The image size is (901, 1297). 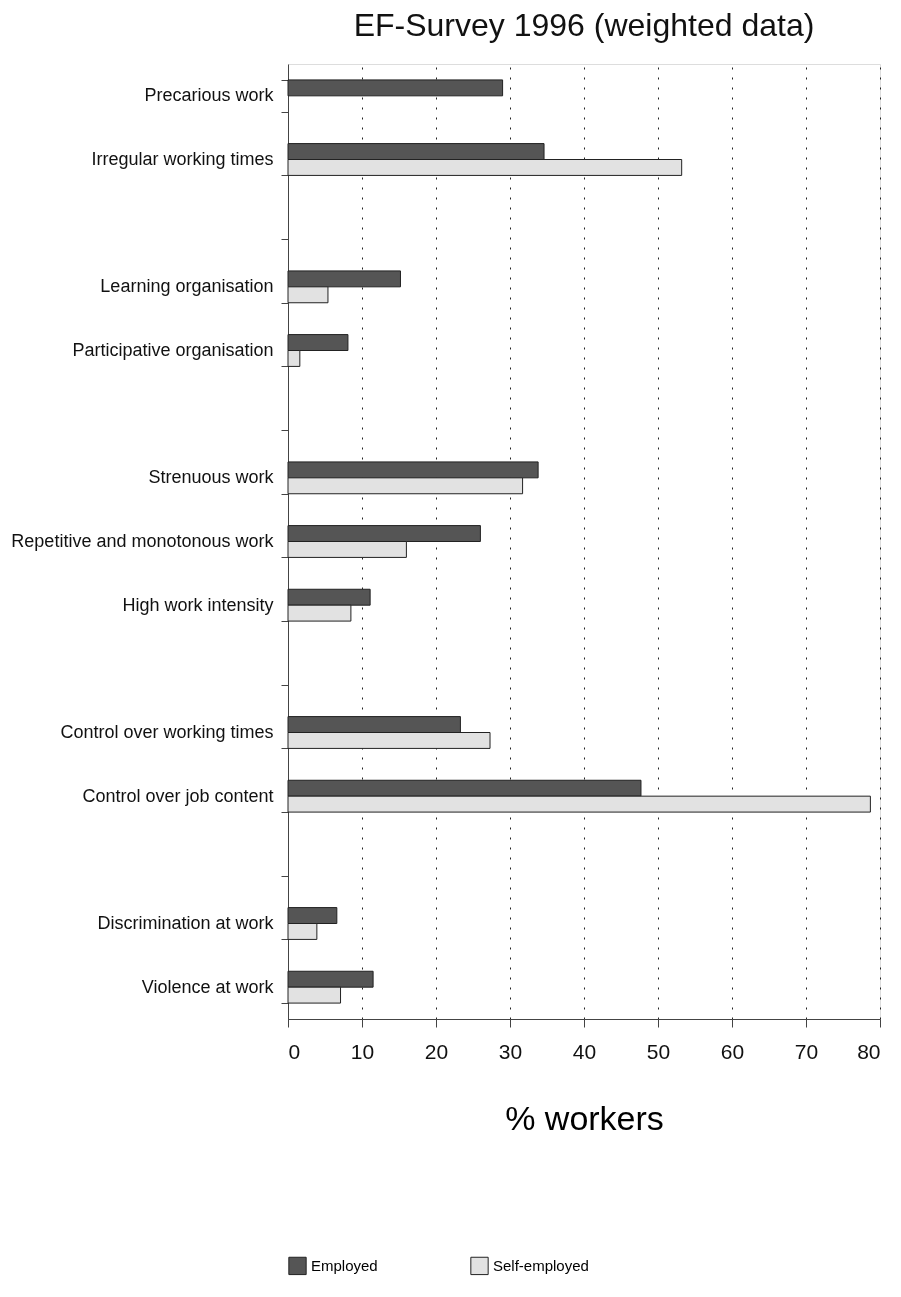 I want to click on x-tick-label: 50, so click(x=658, y=1051).